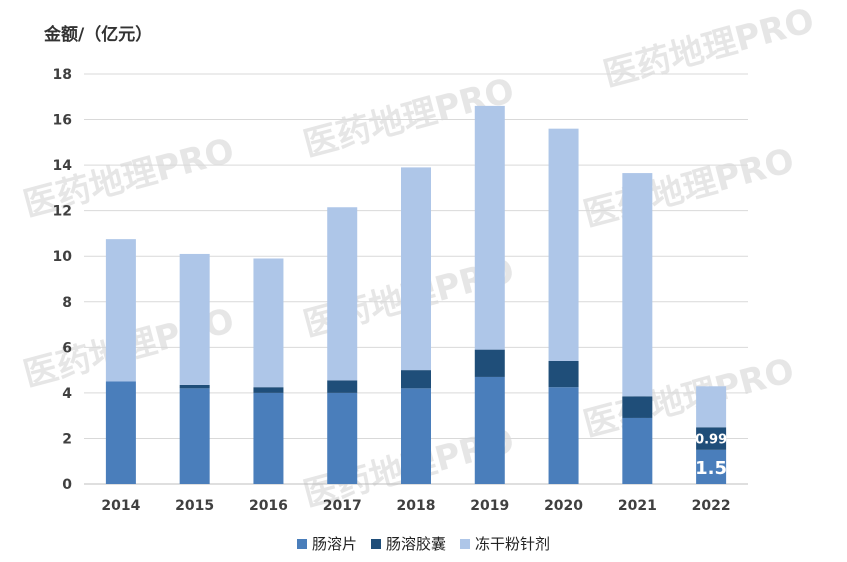  Describe the element at coordinates (268, 506) in the screenshot. I see `x-tick-label: 2016` at that location.